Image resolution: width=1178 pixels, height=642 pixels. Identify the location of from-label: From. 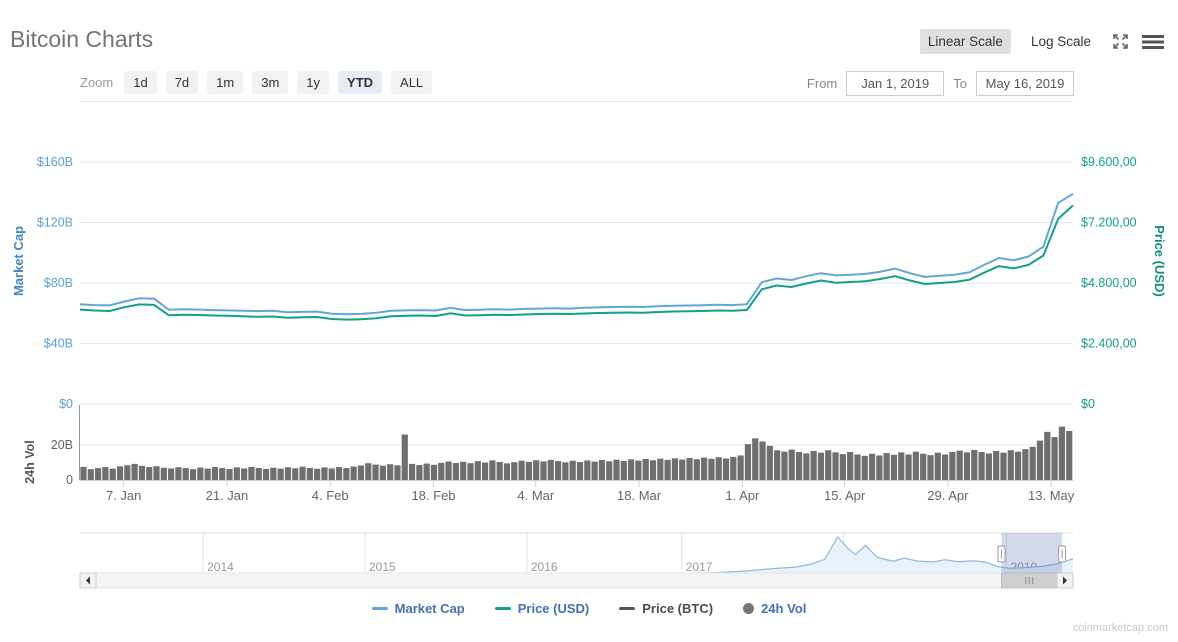
(822, 83).